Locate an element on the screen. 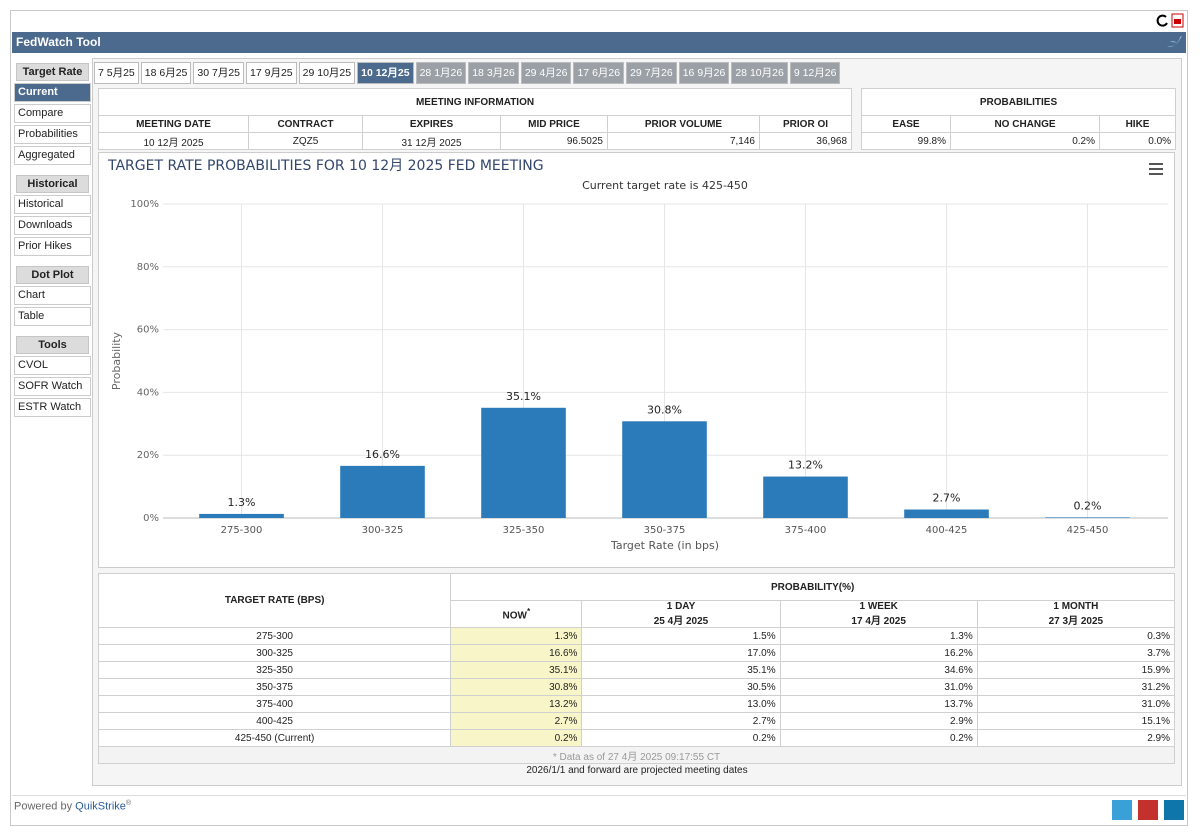 The width and height of the screenshot is (1200, 834). data-row: 425-450 (Current) 0.2% 0.2% 0.2% 2.9% is located at coordinates (636, 738).